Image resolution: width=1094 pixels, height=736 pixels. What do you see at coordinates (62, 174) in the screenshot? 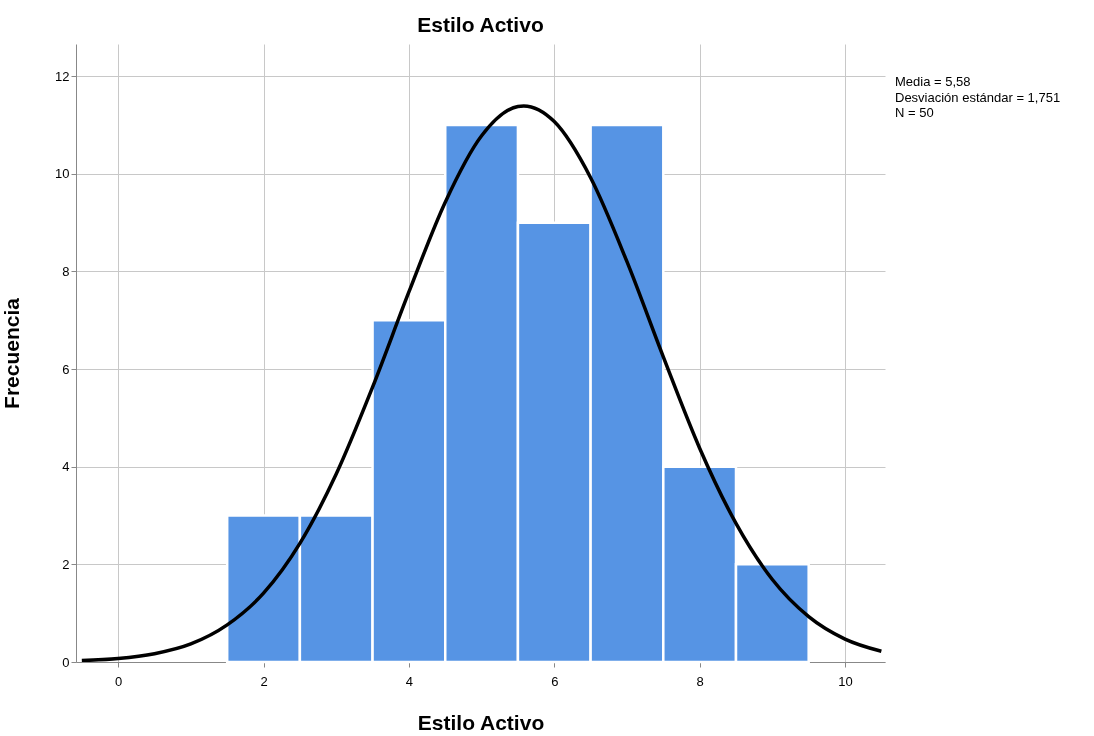
I see `y-tick-label: 10` at bounding box center [62, 174].